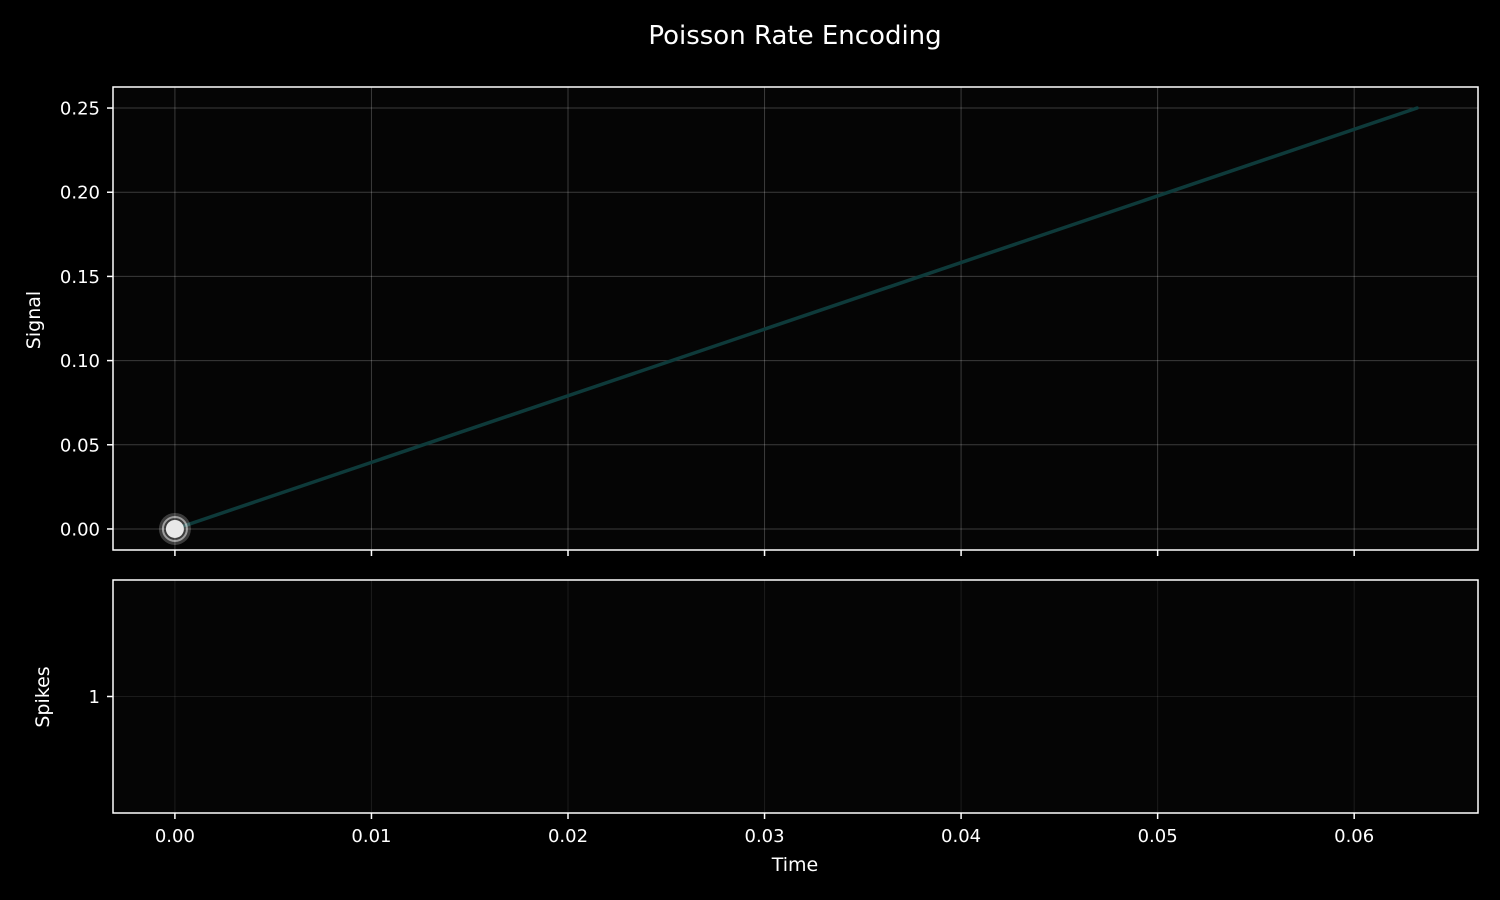 This screenshot has height=900, width=1500. What do you see at coordinates (371, 836) in the screenshot?
I see `x-tick-label: 0.01` at bounding box center [371, 836].